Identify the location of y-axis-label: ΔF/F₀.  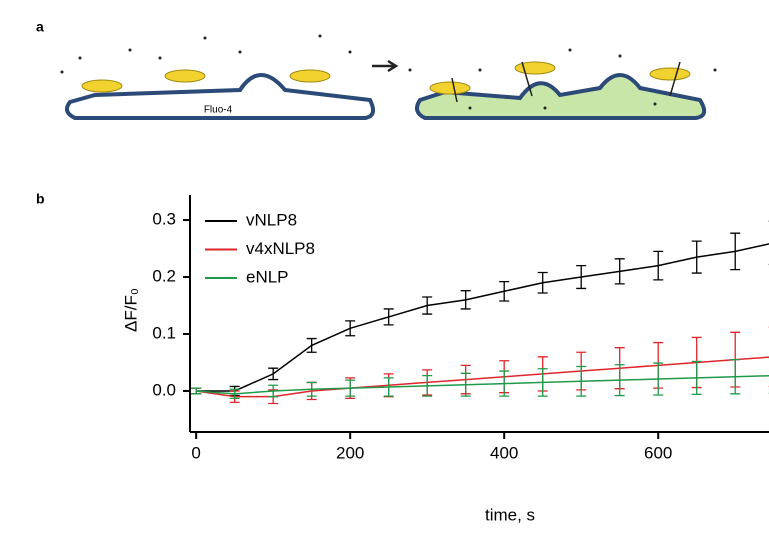
(130, 310).